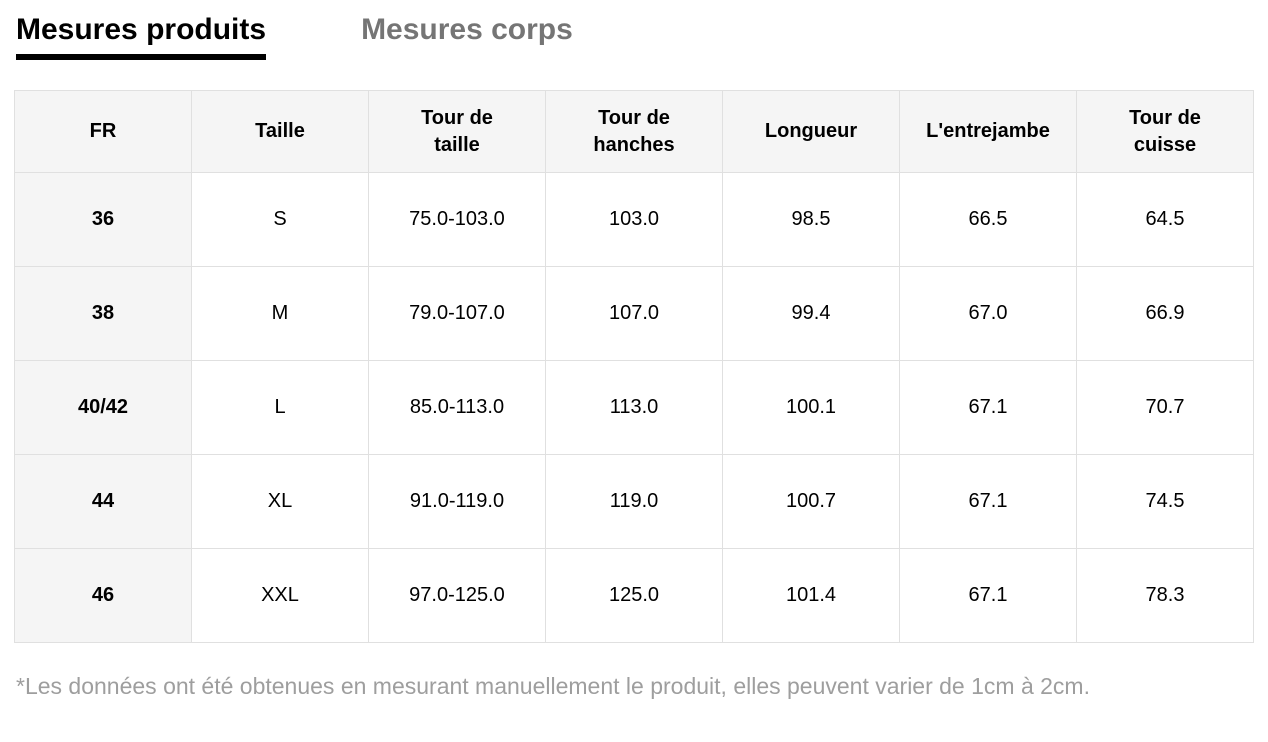 The image size is (1268, 742). I want to click on measurement-cell: 98.5, so click(811, 219).